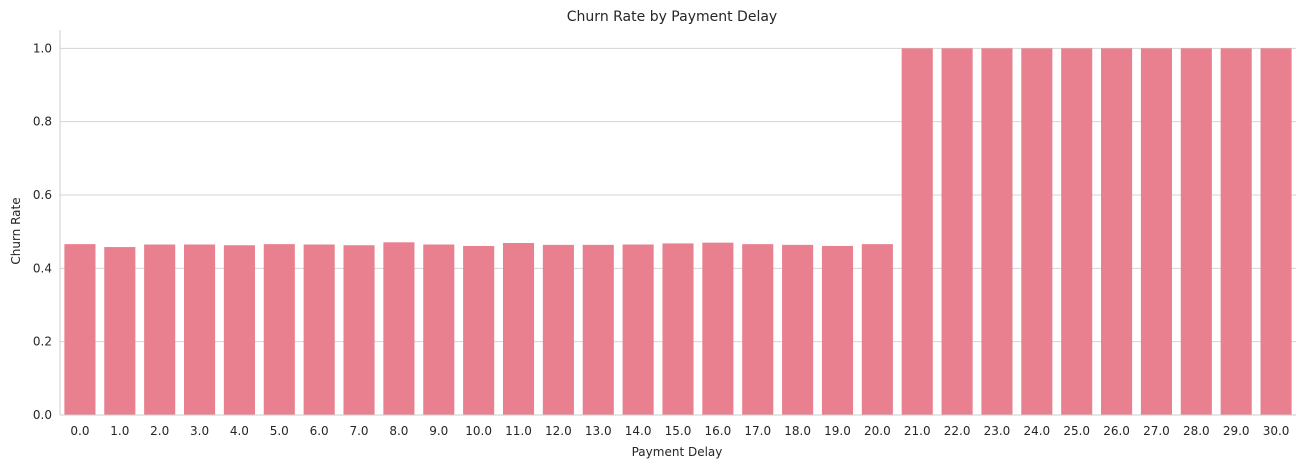 This screenshot has height=468, width=1308. What do you see at coordinates (638, 431) in the screenshot?
I see `x-tick-label: 14.0` at bounding box center [638, 431].